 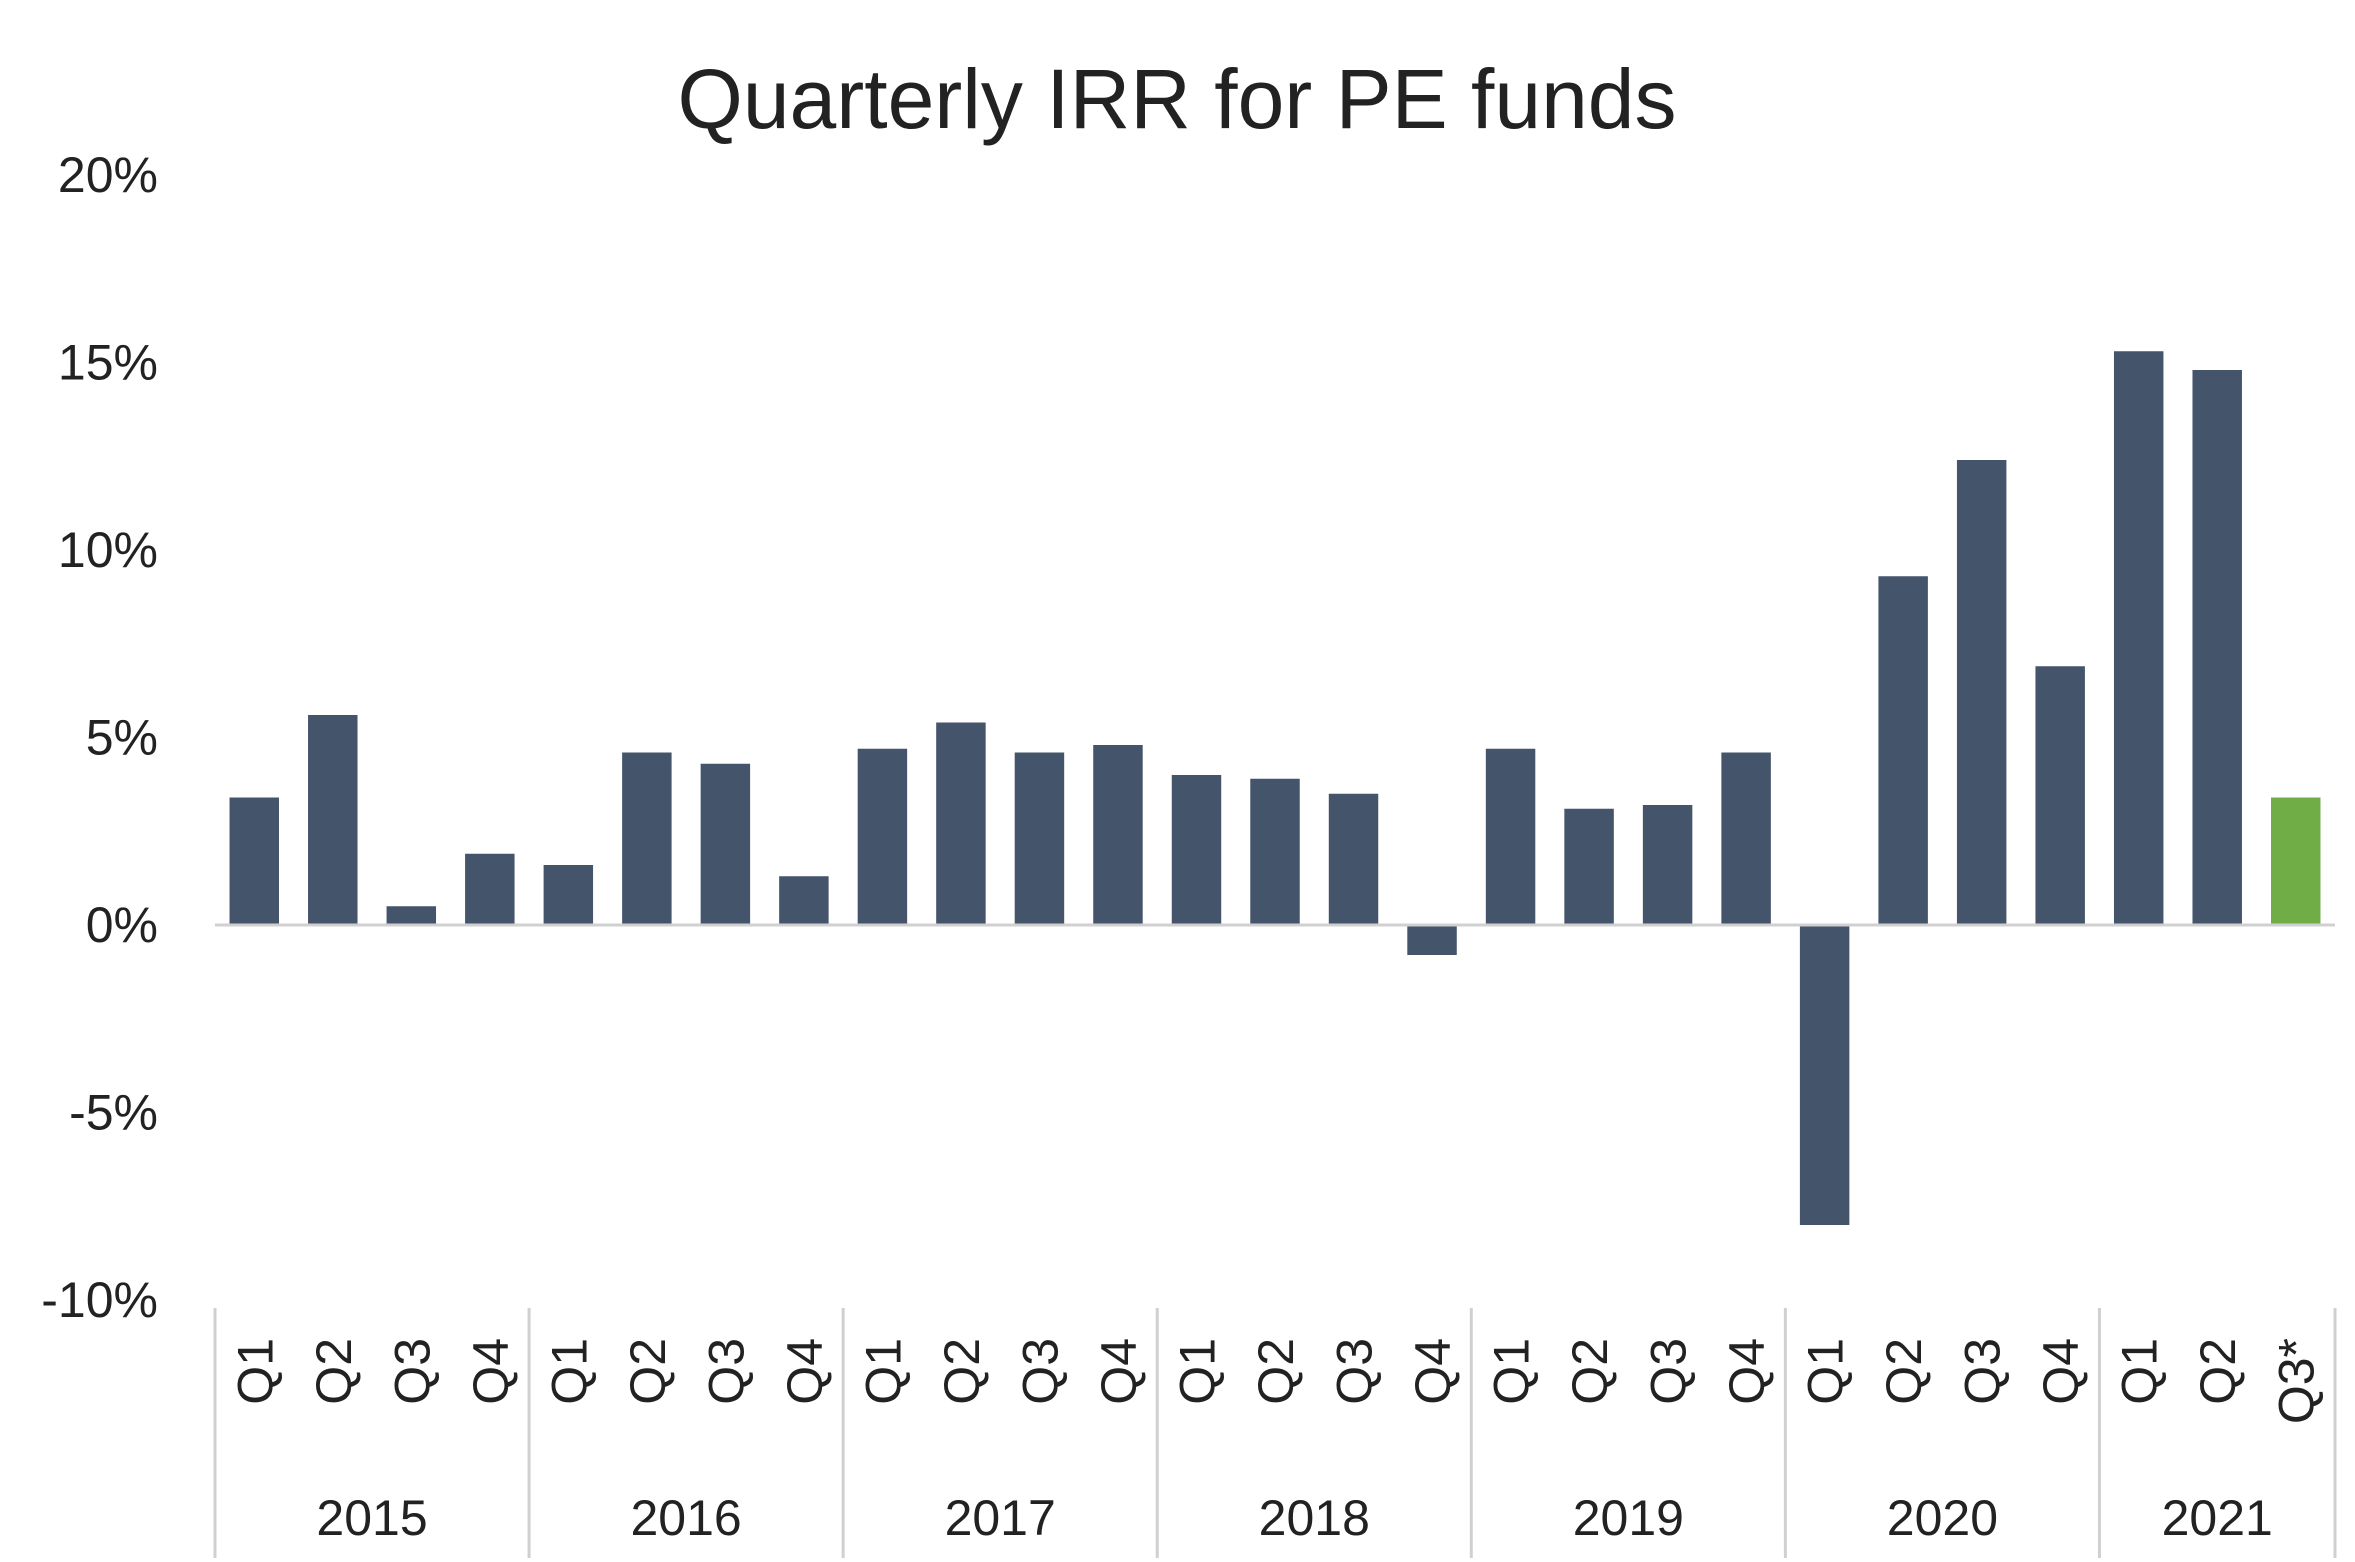 What do you see at coordinates (99, 1300) in the screenshot?
I see `y-tick-label: -10%` at bounding box center [99, 1300].